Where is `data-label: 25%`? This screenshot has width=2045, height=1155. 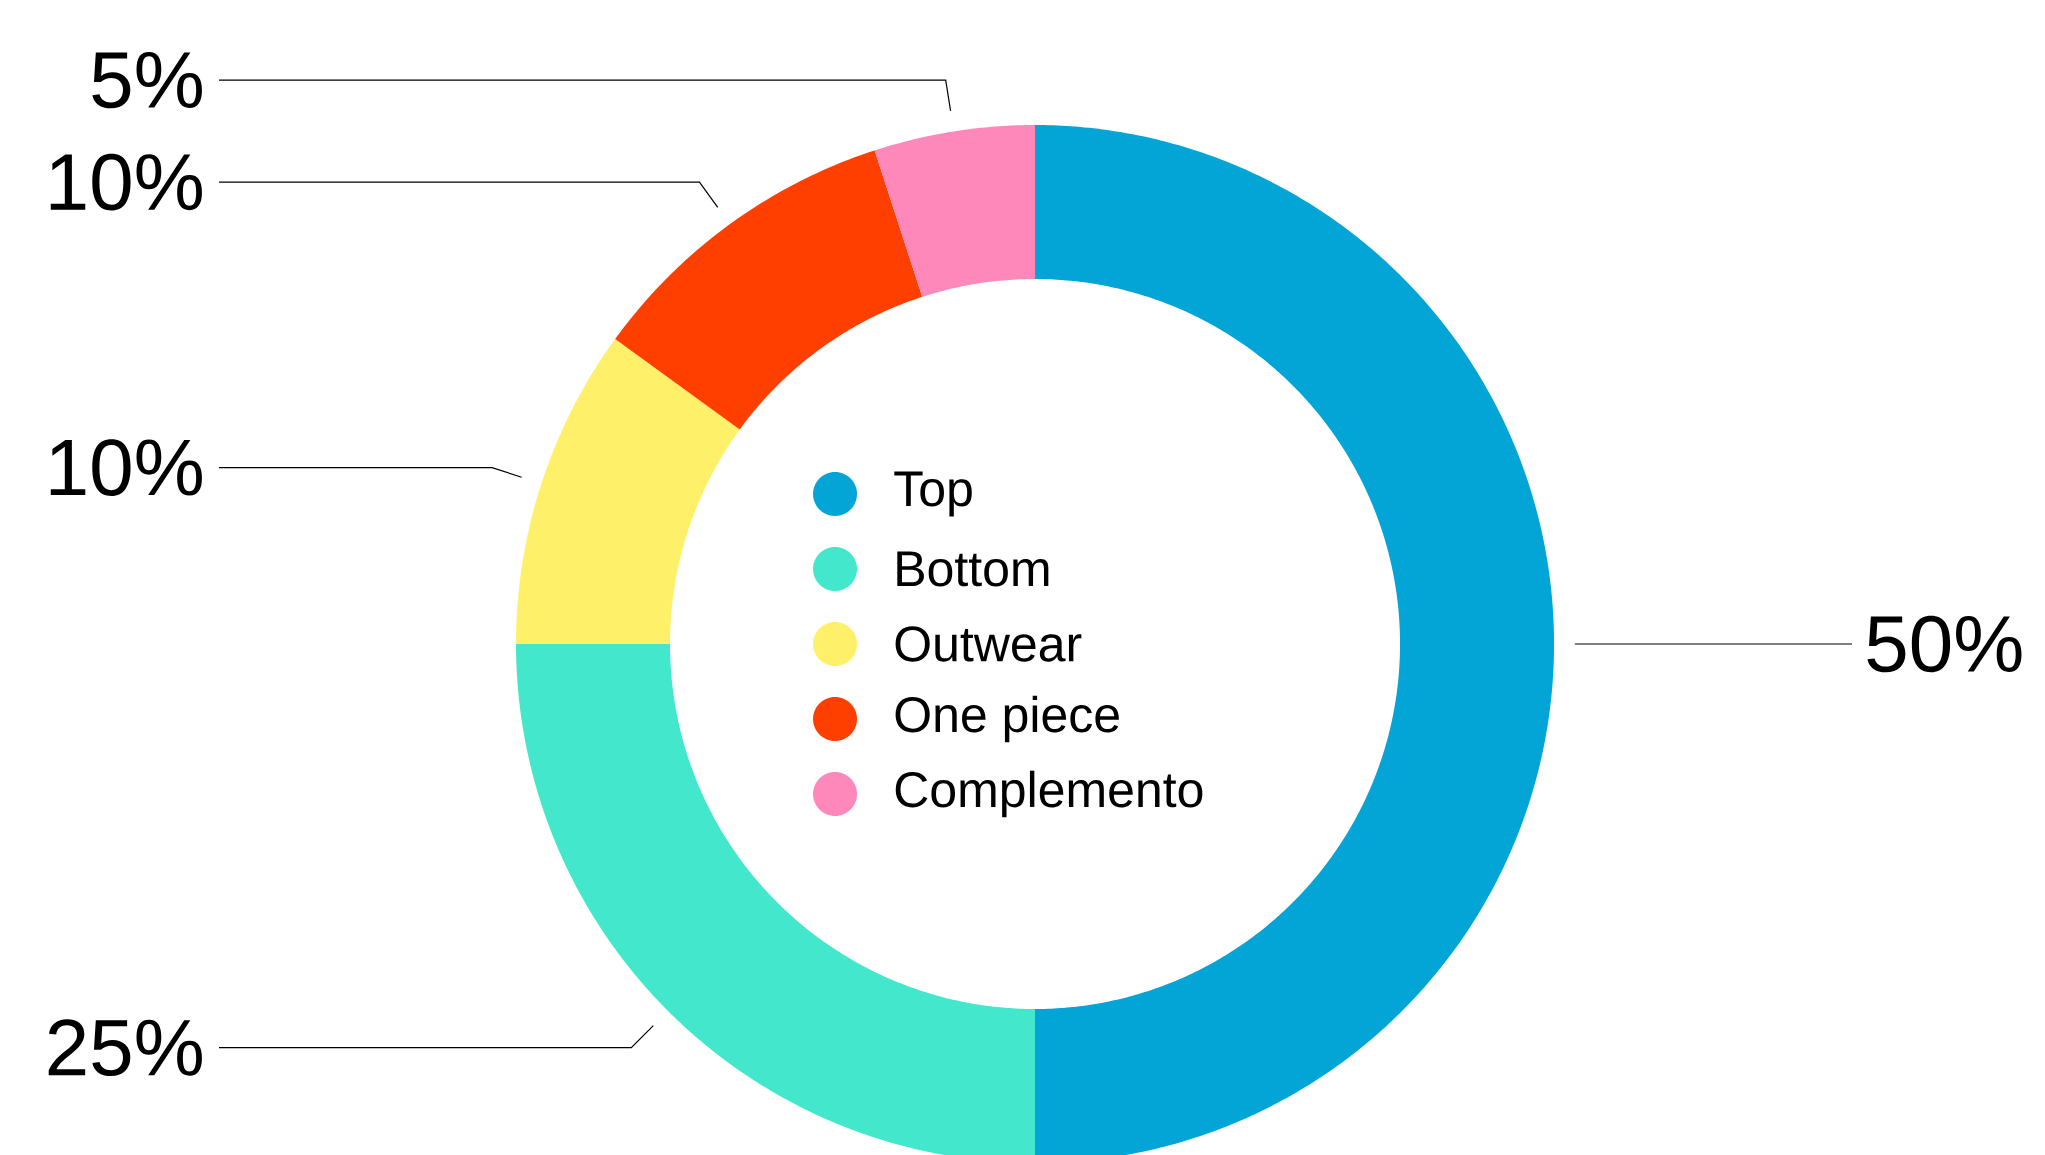 data-label: 25% is located at coordinates (125, 1048).